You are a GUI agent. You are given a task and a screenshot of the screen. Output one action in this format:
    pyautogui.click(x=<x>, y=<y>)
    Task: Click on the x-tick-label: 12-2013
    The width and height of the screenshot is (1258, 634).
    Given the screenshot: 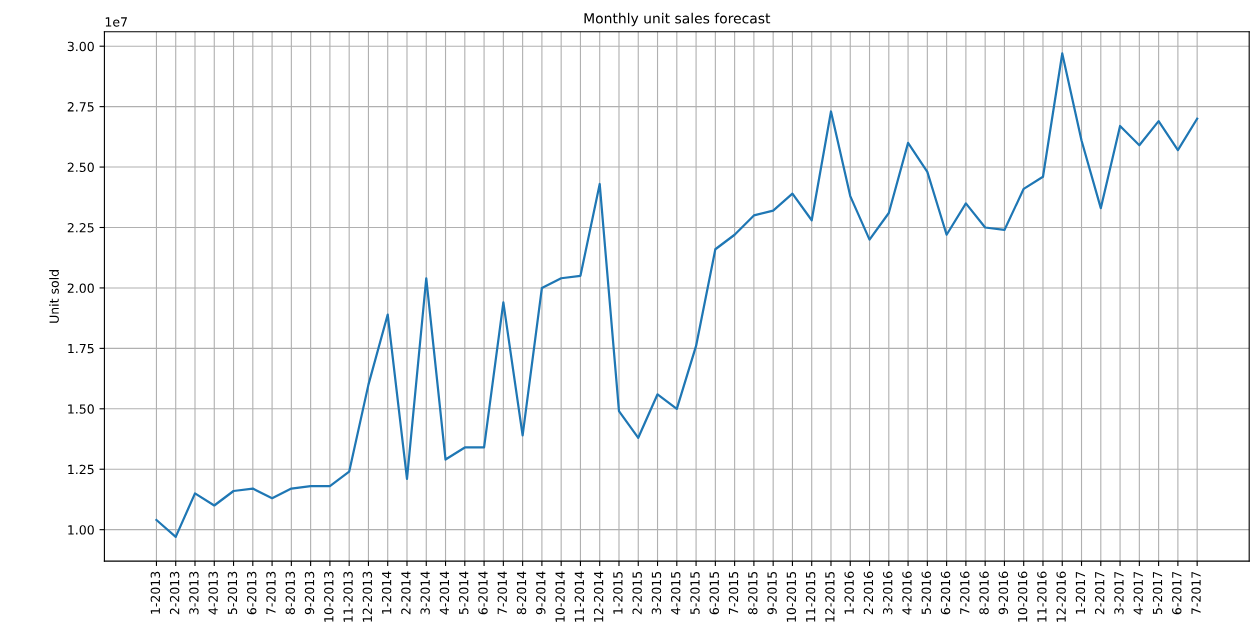 What is the action you would take?
    pyautogui.click(x=367, y=596)
    